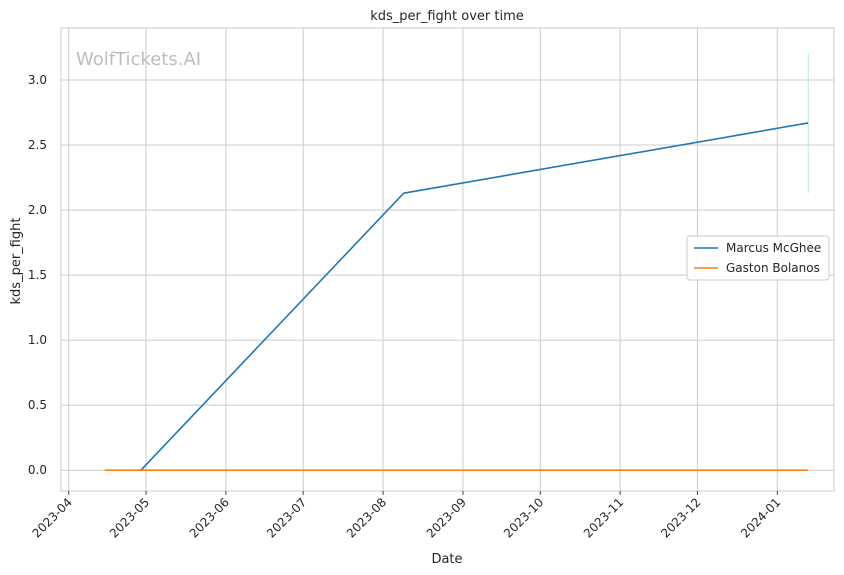 This screenshot has width=844, height=575. I want to click on y-tick-label: 0.0, so click(37, 470).